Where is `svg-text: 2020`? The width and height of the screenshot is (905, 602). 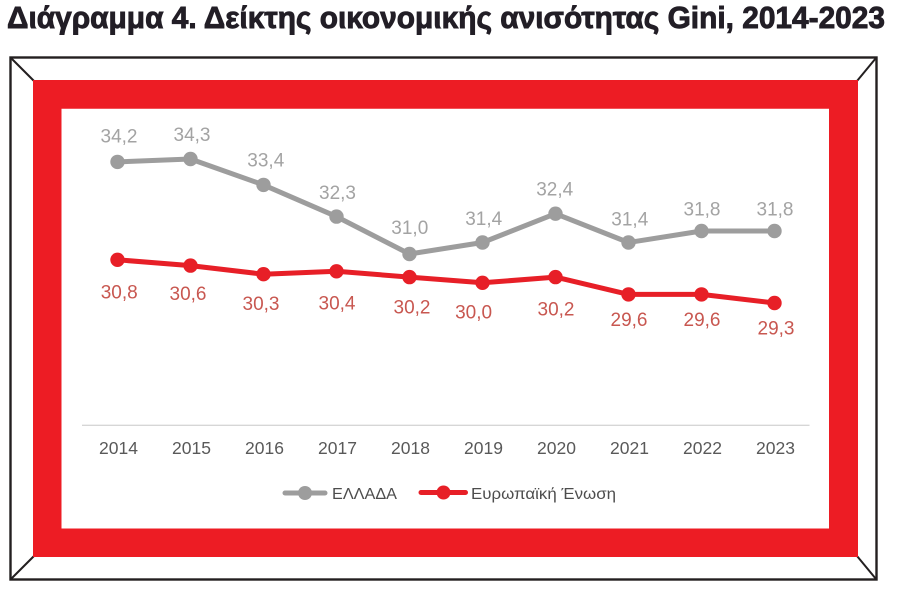 svg-text: 2020 is located at coordinates (556, 448).